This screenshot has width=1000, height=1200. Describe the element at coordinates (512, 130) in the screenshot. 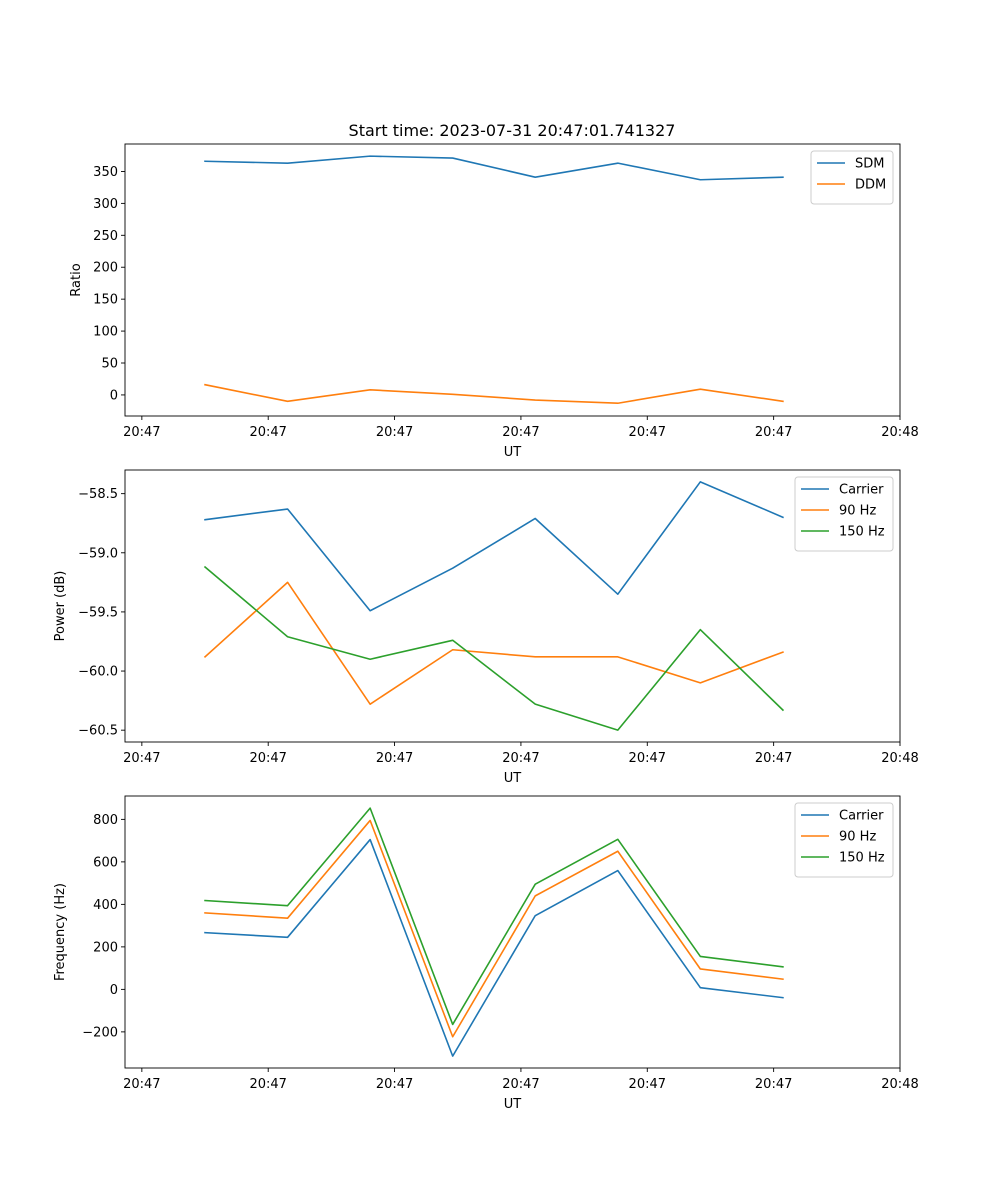

I see `figure-title: Start time: 2023-07-31 20:47:01.741327` at that location.